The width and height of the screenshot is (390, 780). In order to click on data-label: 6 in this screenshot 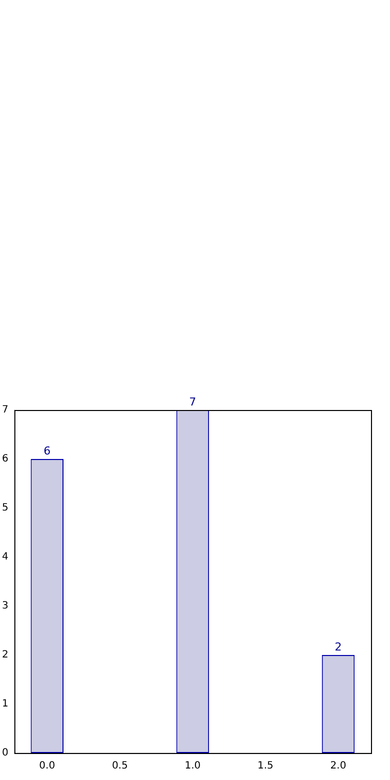, I will do `click(47, 451)`.